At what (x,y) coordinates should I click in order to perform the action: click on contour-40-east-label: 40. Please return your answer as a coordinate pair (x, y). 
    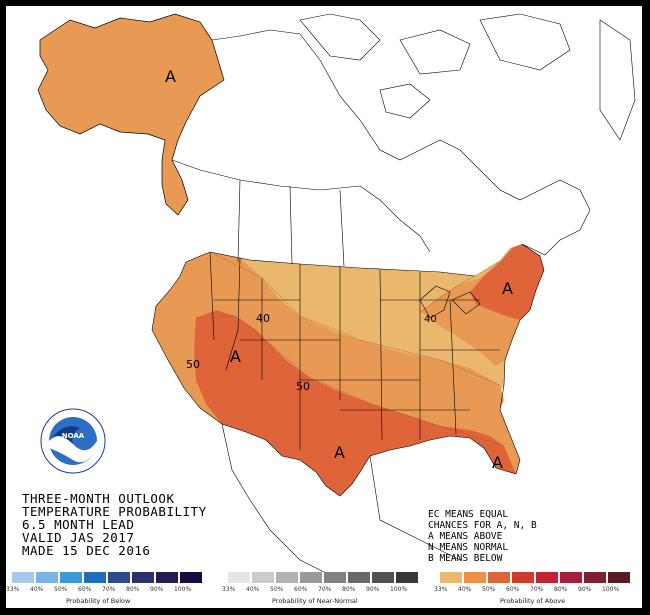
    Looking at the image, I should click on (430, 319).